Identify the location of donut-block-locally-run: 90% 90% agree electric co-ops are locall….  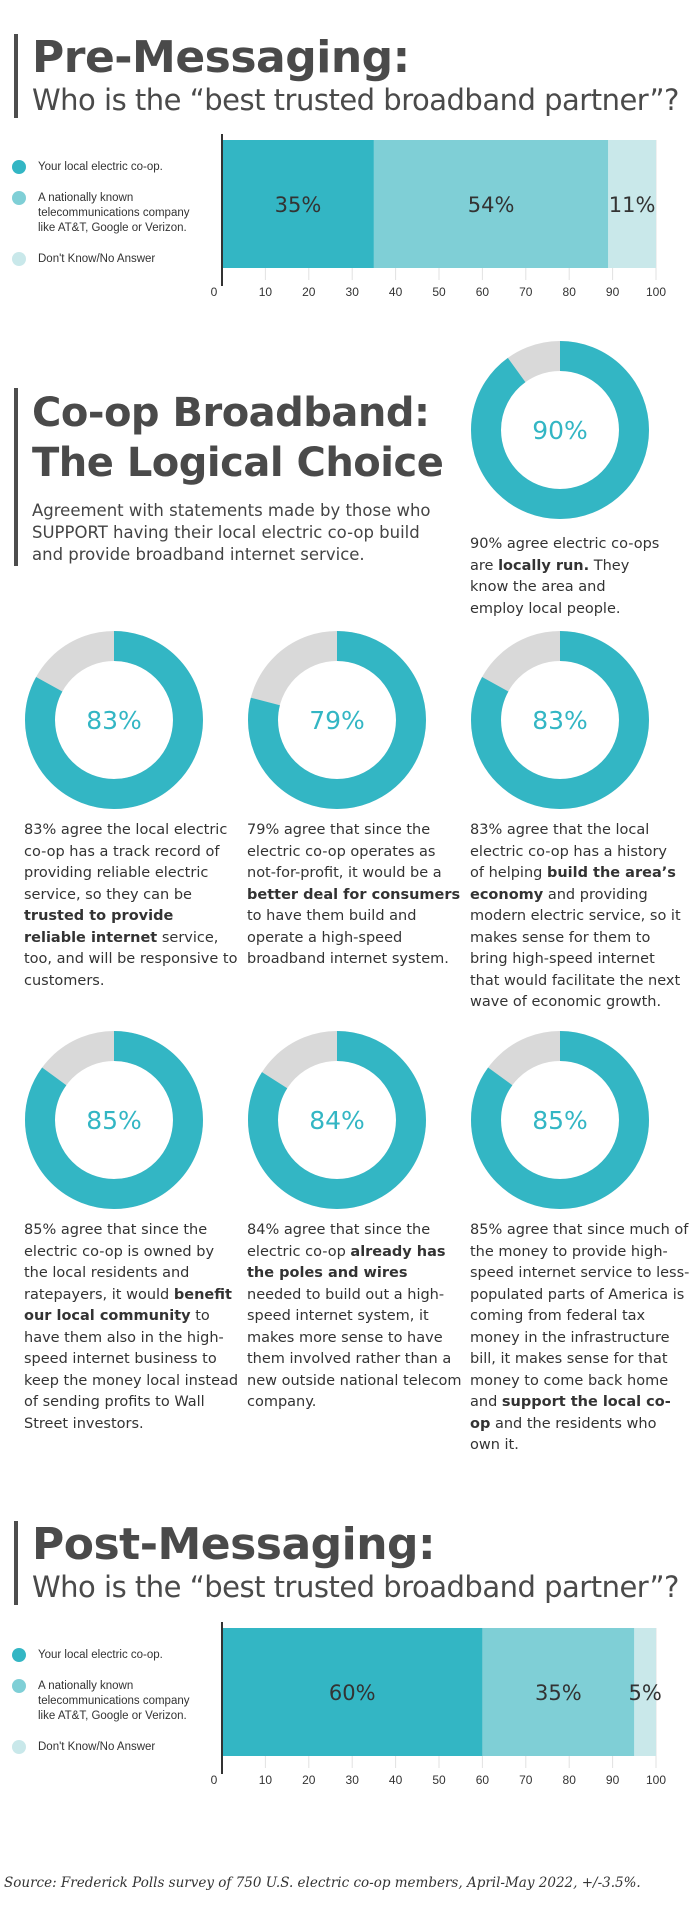
(580, 480).